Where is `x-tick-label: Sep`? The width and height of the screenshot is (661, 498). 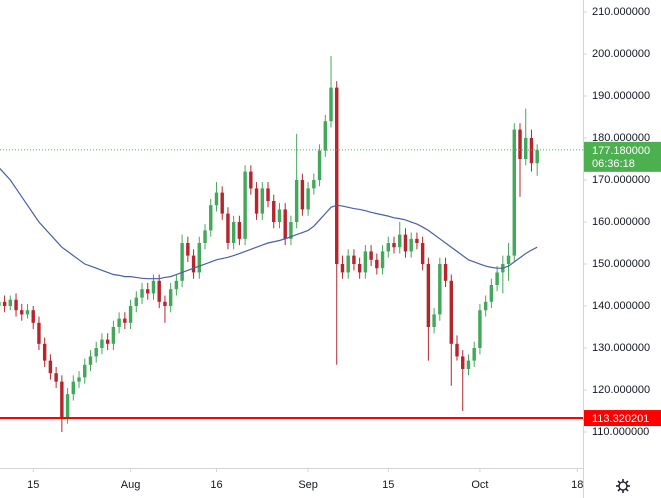 x-tick-label: Sep is located at coordinates (308, 485).